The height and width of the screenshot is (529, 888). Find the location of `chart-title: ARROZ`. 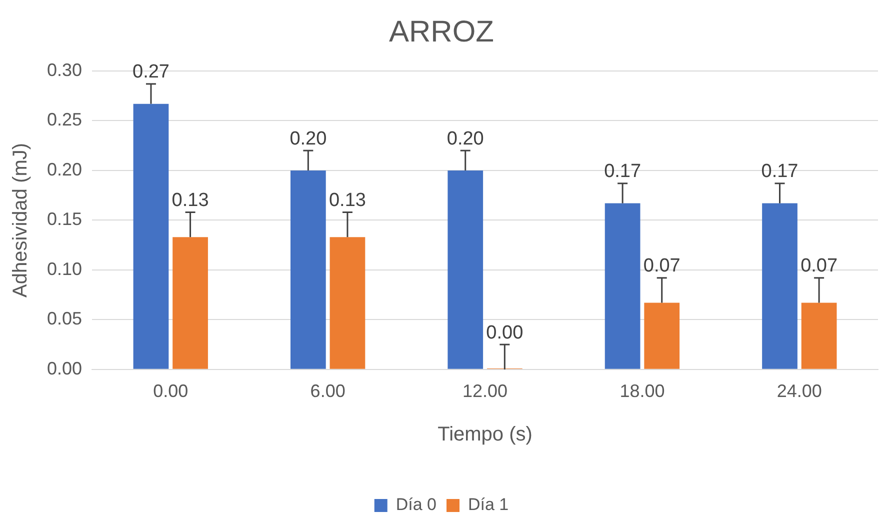

chart-title: ARROZ is located at coordinates (441, 31).